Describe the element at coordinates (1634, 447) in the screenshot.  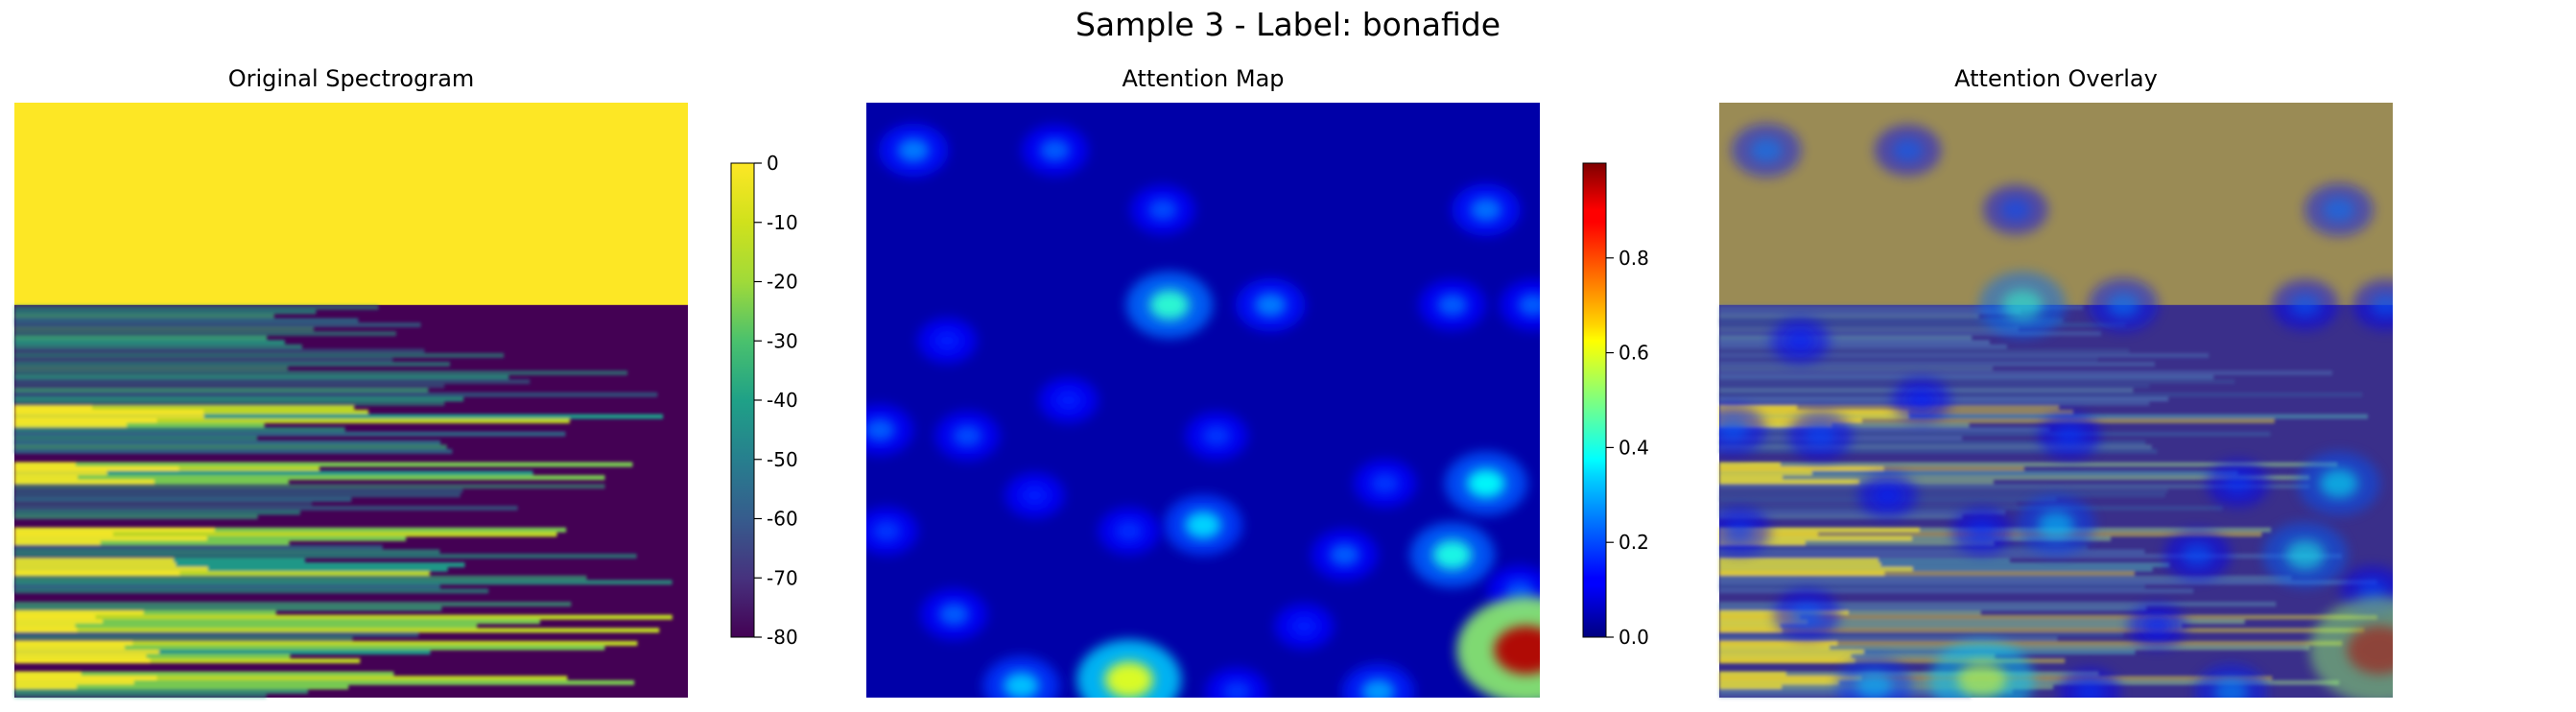
I see `colorbar-tick-label: 0.4` at that location.